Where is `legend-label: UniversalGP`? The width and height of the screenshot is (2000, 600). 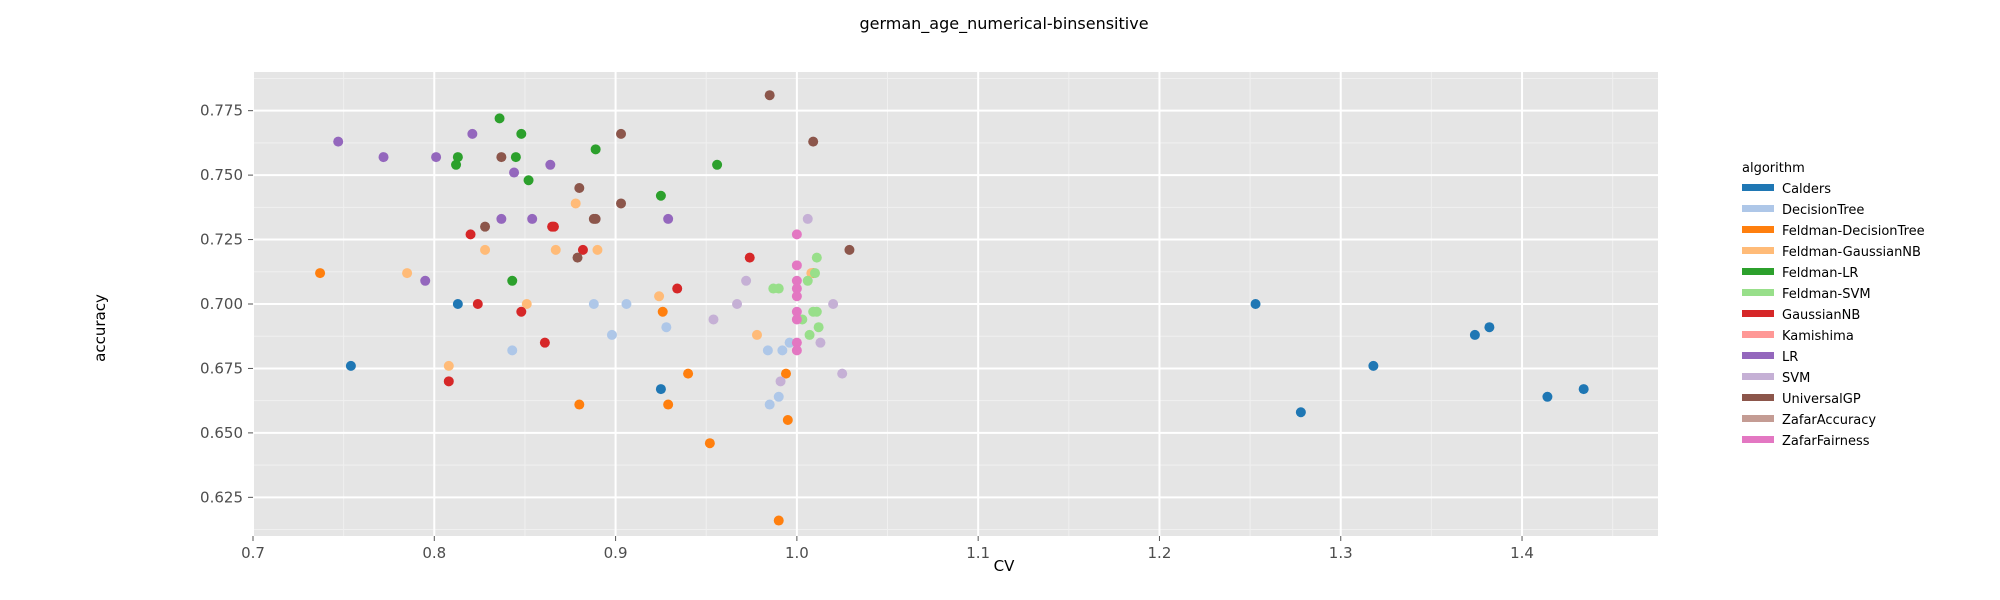
legend-label: UniversalGP is located at coordinates (1821, 399).